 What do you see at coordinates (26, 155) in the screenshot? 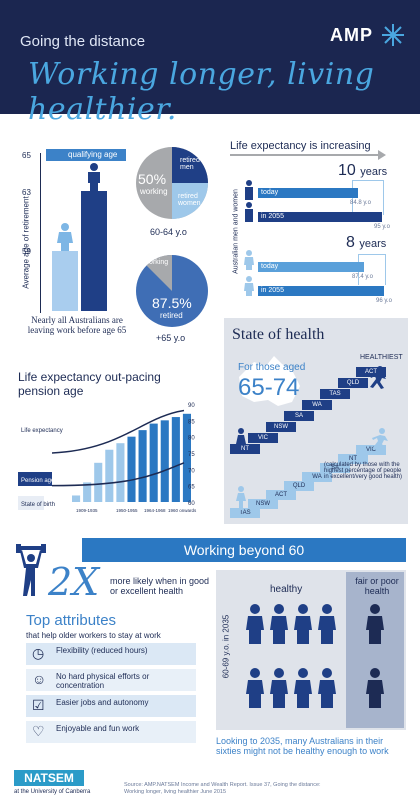
I see `tick-65: 65` at bounding box center [26, 155].